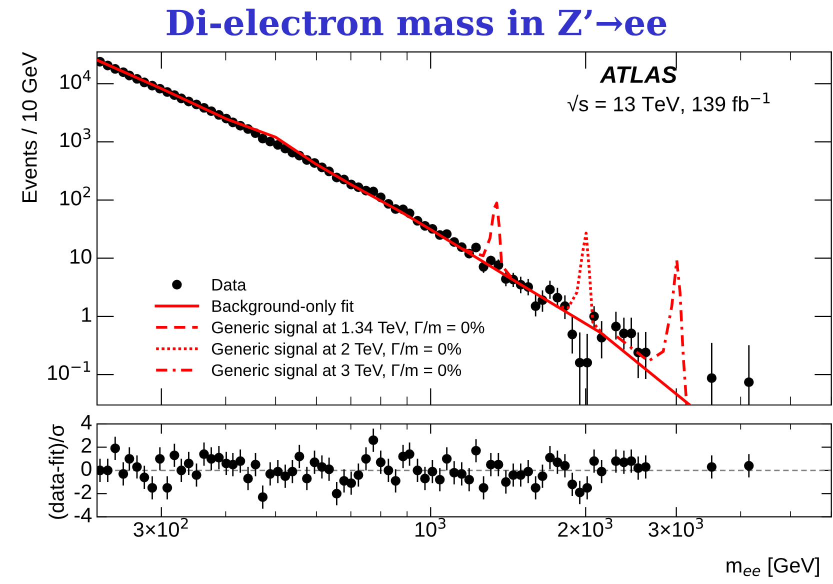 Image resolution: width=833 pixels, height=584 pixels. Describe the element at coordinates (416, 22) in the screenshot. I see `chart-title: Di-electron mass in Z’→ee` at that location.